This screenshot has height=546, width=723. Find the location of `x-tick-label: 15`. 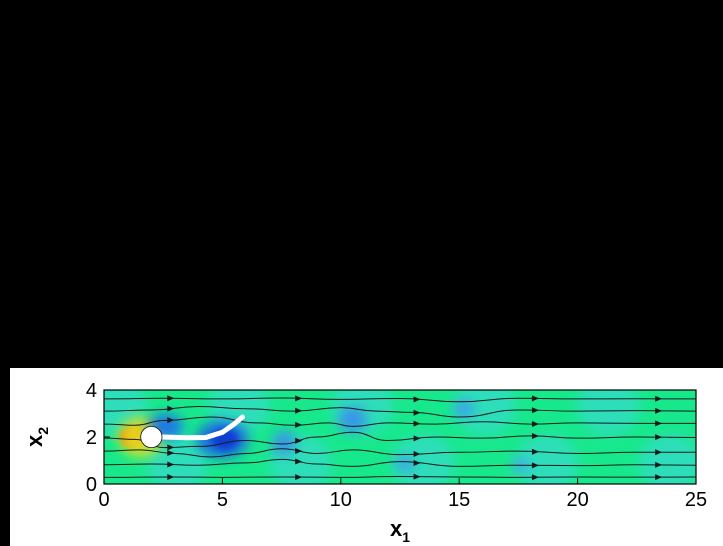

x-tick-label: 15 is located at coordinates (459, 500).